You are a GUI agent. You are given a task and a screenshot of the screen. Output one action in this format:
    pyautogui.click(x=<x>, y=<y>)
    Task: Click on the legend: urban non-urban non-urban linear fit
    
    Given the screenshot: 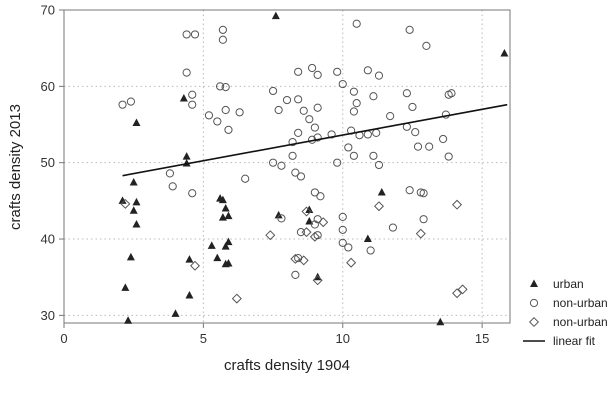 What is the action you would take?
    pyautogui.click(x=565, y=312)
    